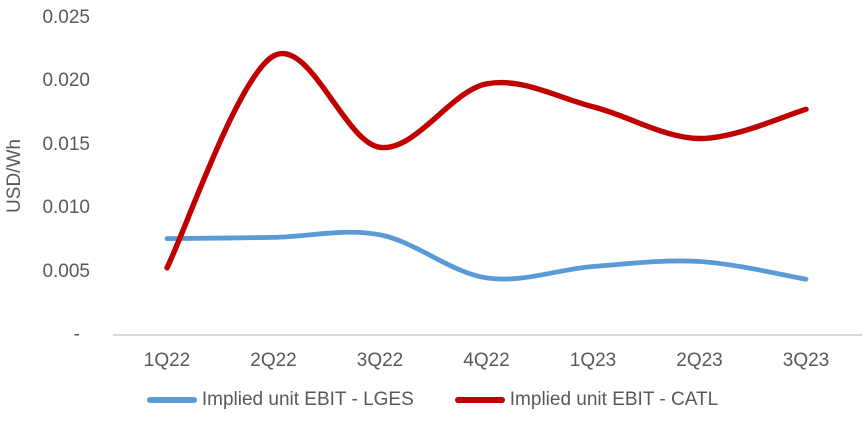  Describe the element at coordinates (273, 360) in the screenshot. I see `x-tick-label-2q22: 2Q22` at that location.